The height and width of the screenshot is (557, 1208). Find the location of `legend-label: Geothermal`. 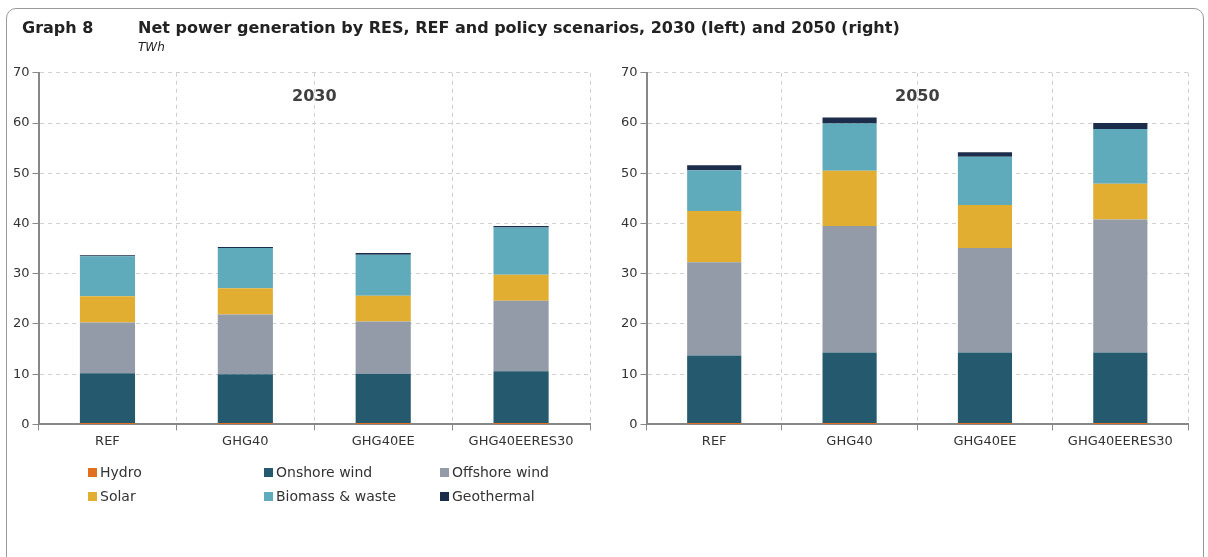

legend-label: Geothermal is located at coordinates (493, 496).